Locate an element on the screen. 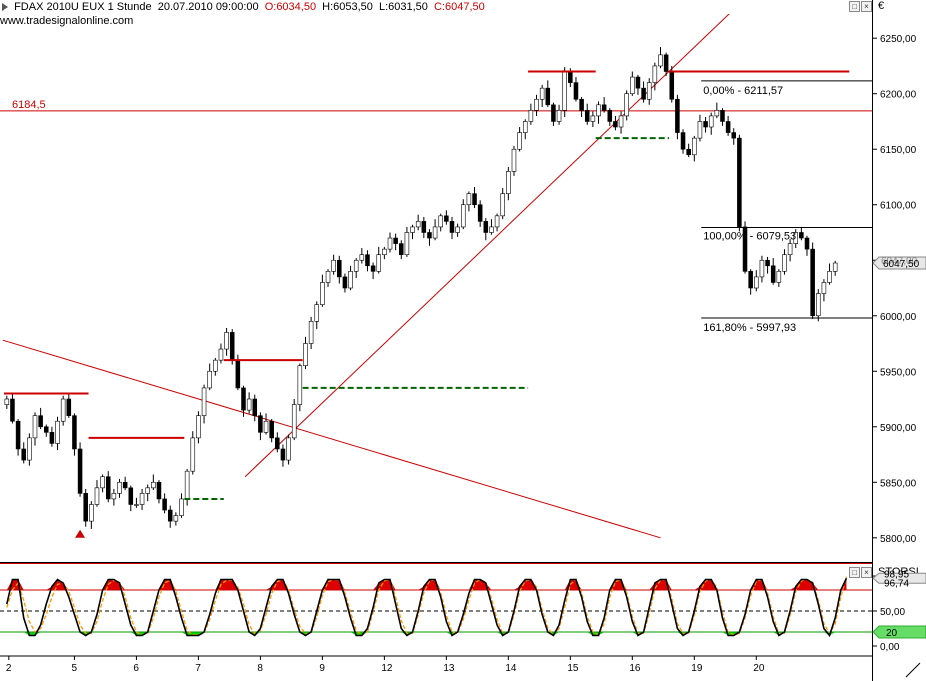  y-tick-label: 5950,00 is located at coordinates (898, 372).